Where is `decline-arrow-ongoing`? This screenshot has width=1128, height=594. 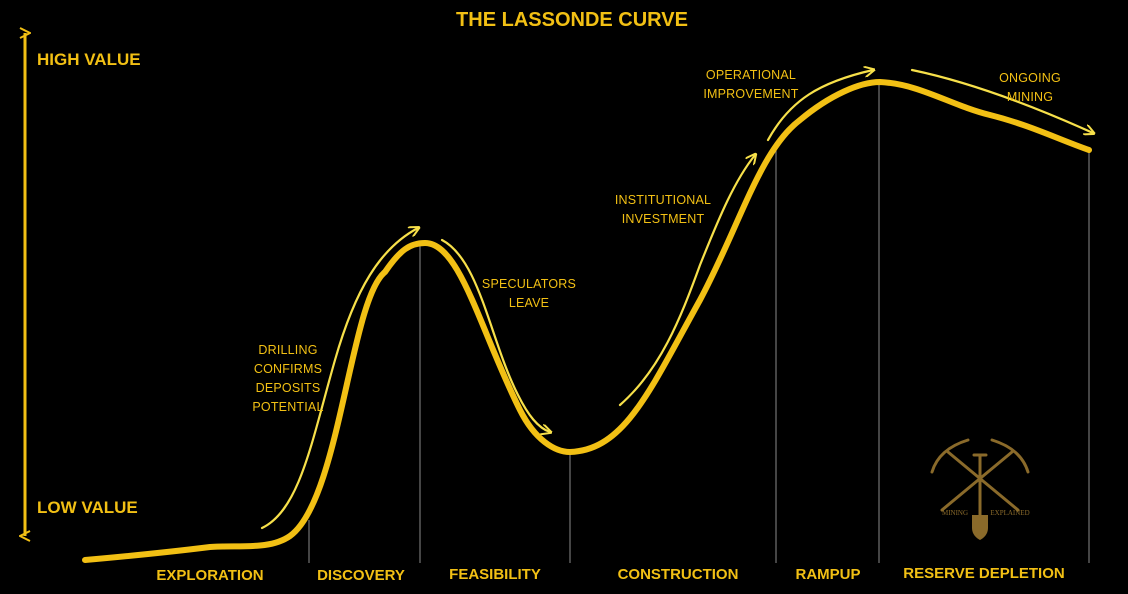 decline-arrow-ongoing is located at coordinates (1001, 100).